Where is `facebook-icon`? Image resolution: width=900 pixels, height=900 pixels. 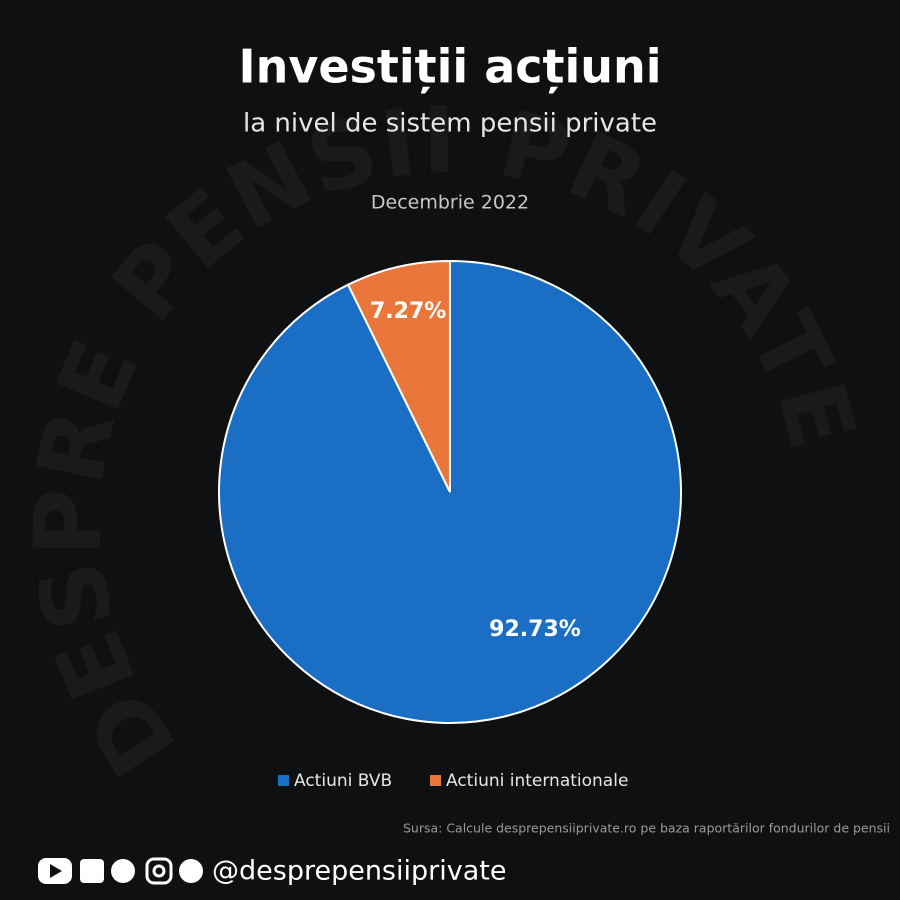 facebook-icon is located at coordinates (123, 871).